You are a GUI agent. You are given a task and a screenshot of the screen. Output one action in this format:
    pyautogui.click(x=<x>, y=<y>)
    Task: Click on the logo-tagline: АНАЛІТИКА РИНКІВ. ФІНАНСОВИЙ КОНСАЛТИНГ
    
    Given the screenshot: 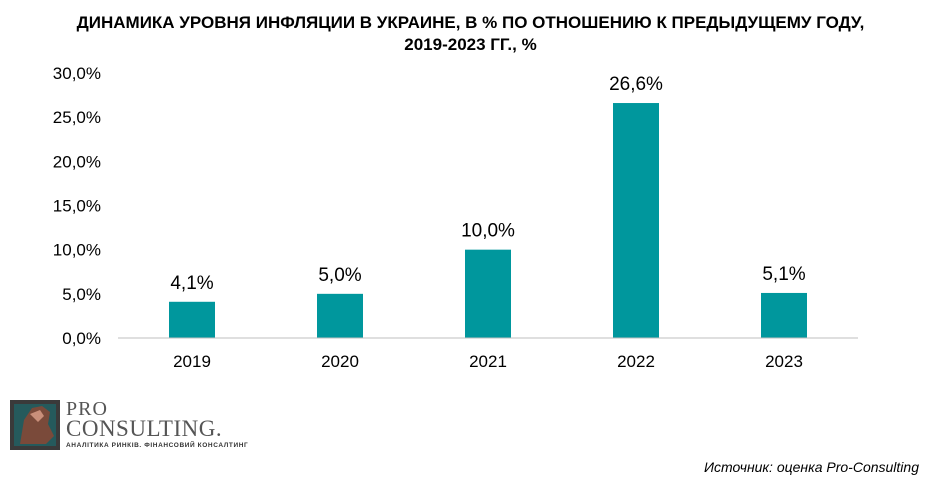 What is the action you would take?
    pyautogui.click(x=157, y=445)
    